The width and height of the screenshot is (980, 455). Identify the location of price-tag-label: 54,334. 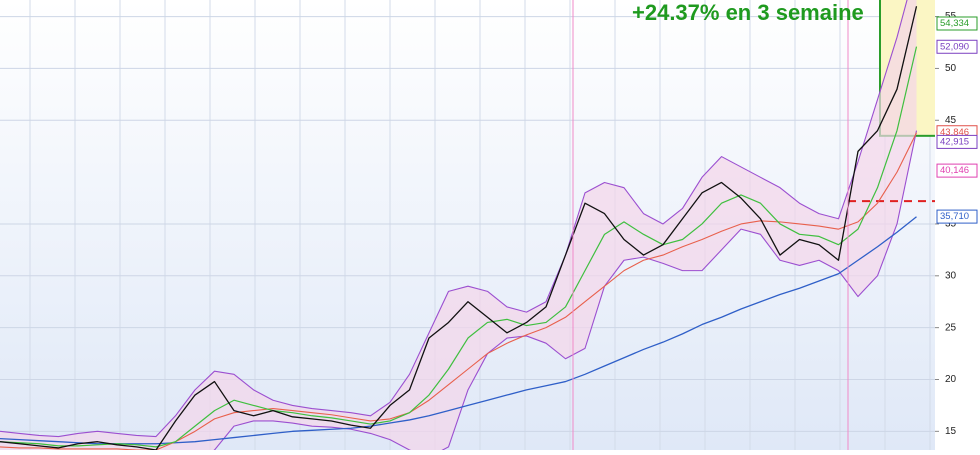
(954, 23).